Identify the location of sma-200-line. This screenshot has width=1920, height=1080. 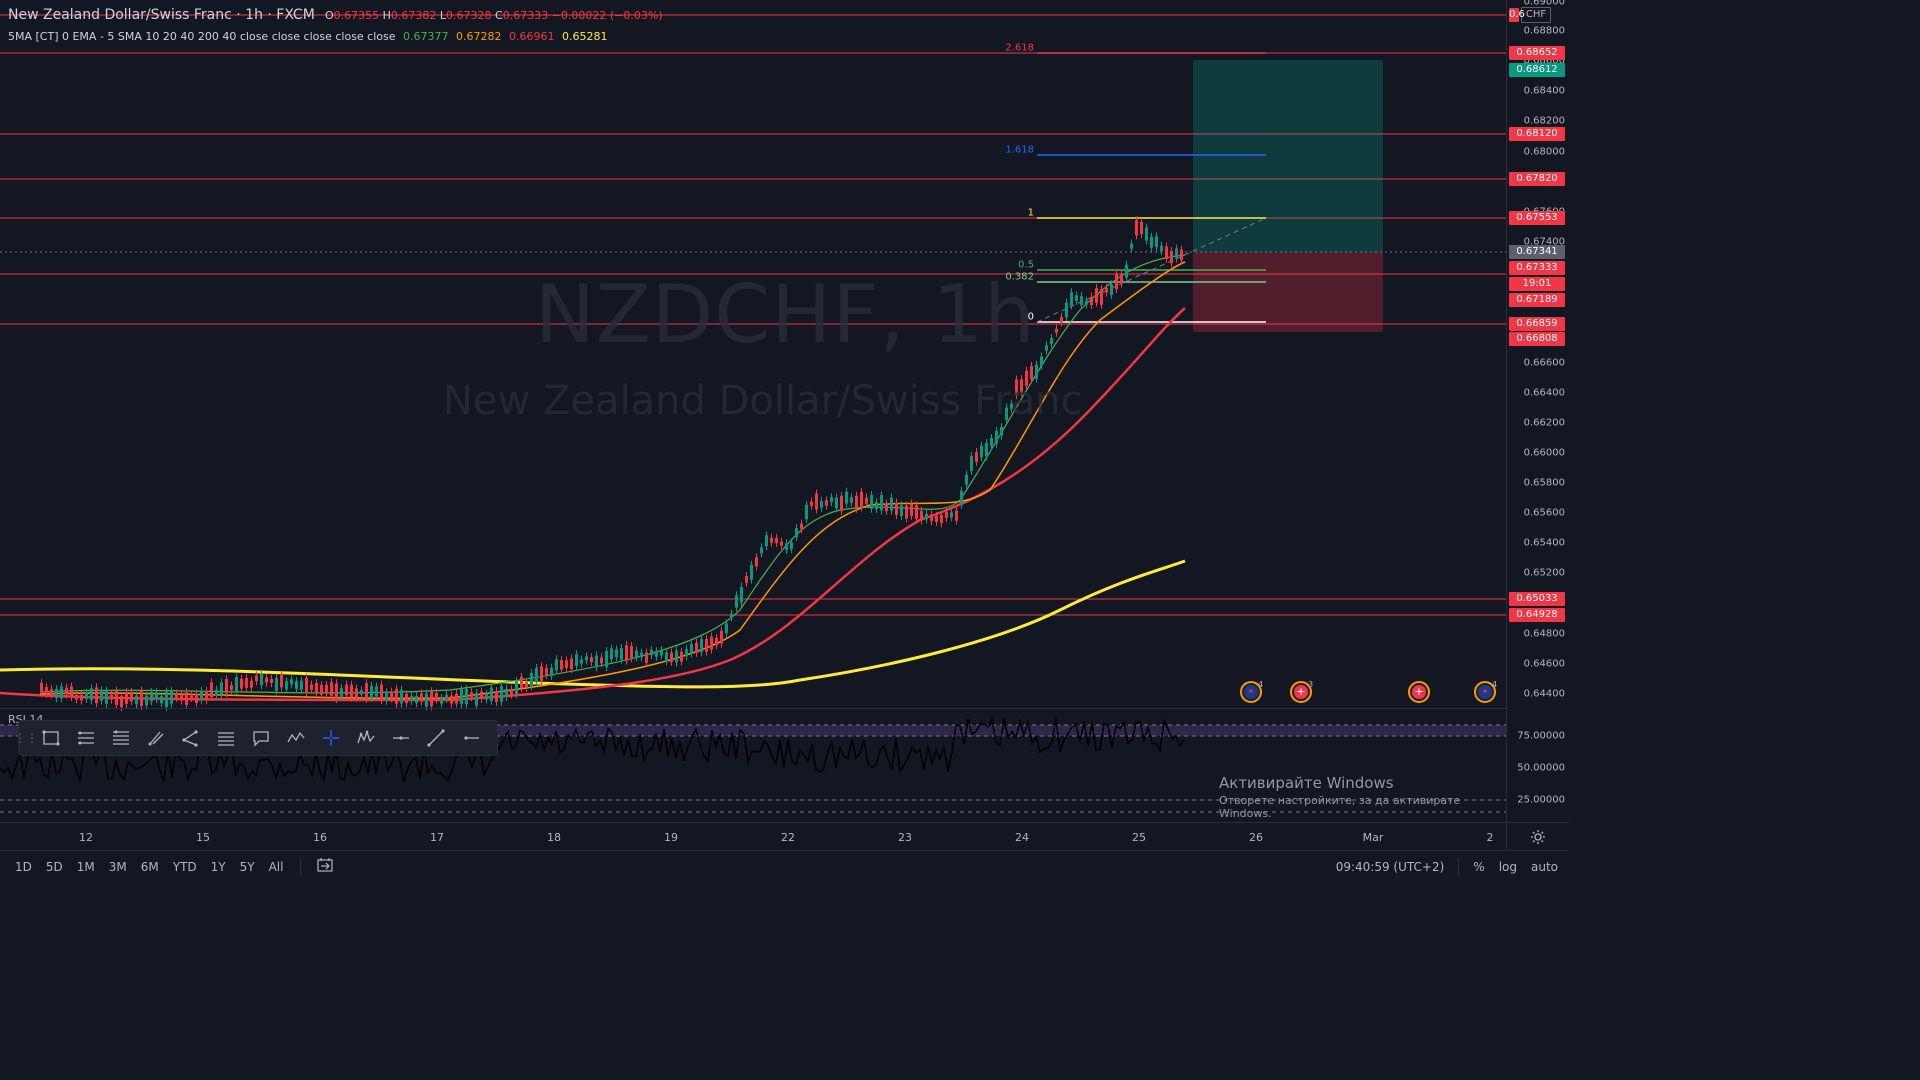
(593, 624).